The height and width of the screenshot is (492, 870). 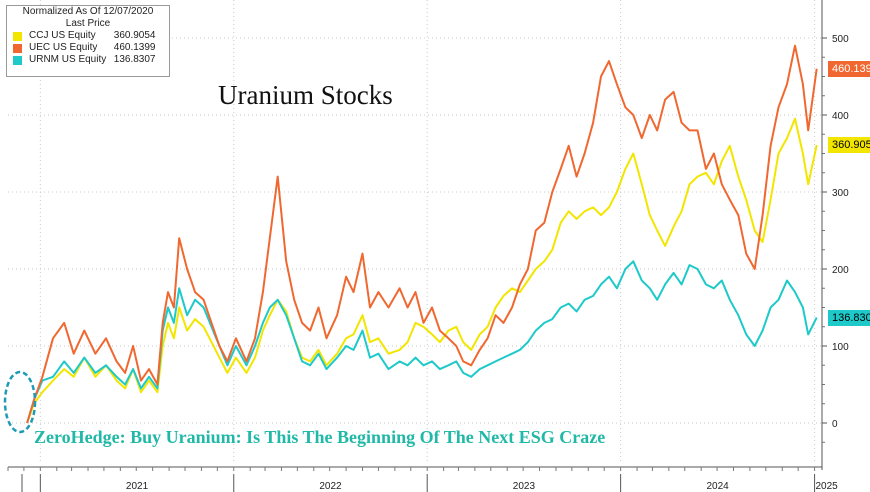 What do you see at coordinates (840, 270) in the screenshot?
I see `ytick-label-200: 200` at bounding box center [840, 270].